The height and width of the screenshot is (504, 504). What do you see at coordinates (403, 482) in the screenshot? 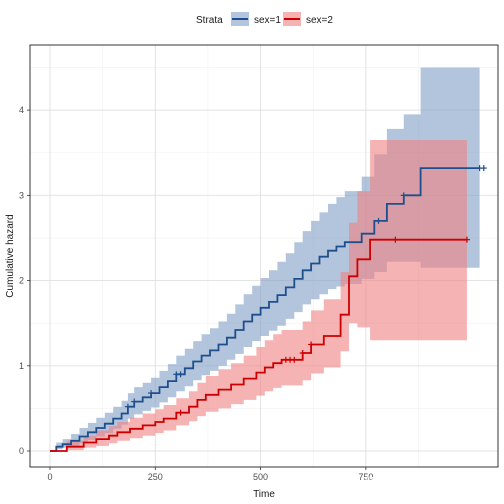
I see `watermark: 知乎 @罗罗攀` at bounding box center [403, 482].